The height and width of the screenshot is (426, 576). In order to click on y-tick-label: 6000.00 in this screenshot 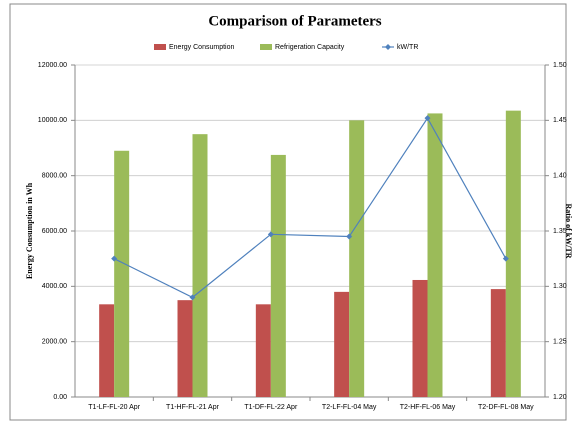, I will do `click(54, 231)`.